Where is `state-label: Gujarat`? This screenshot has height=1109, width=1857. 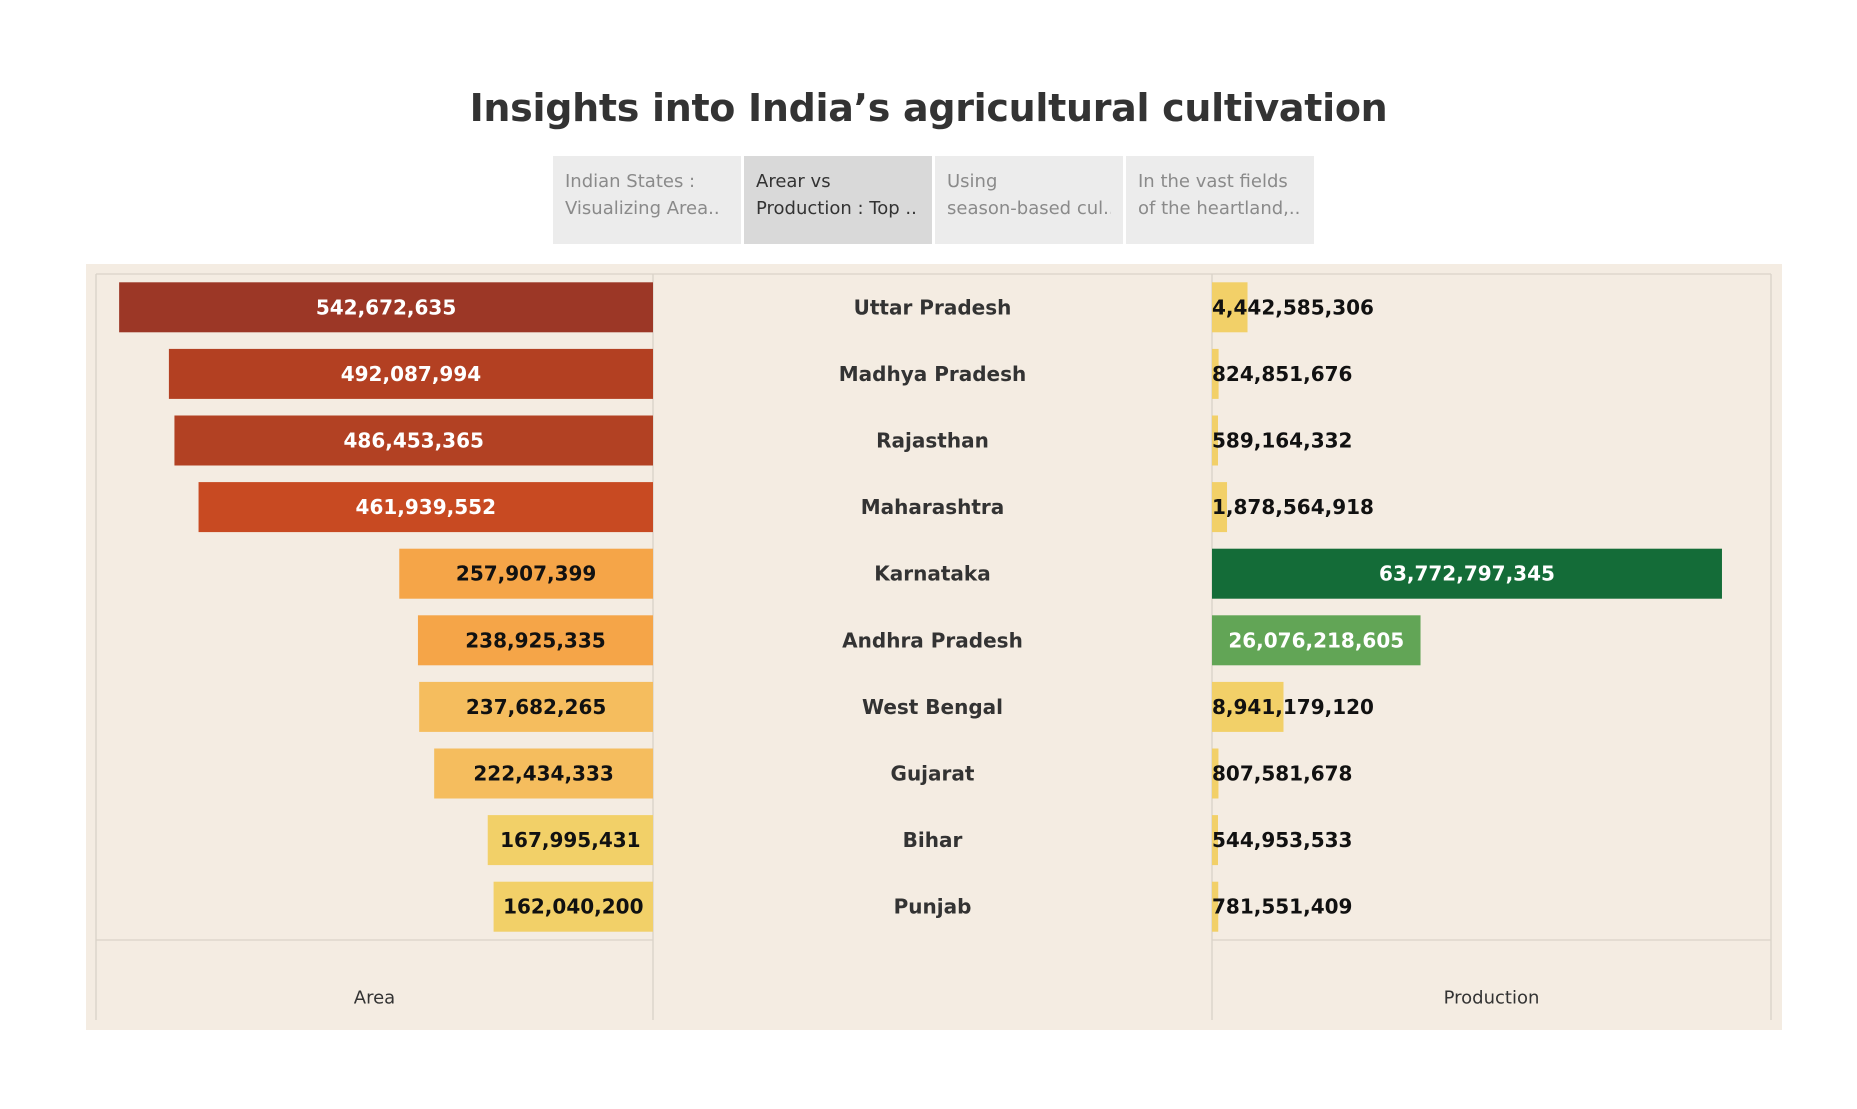
state-label: Gujarat is located at coordinates (933, 774).